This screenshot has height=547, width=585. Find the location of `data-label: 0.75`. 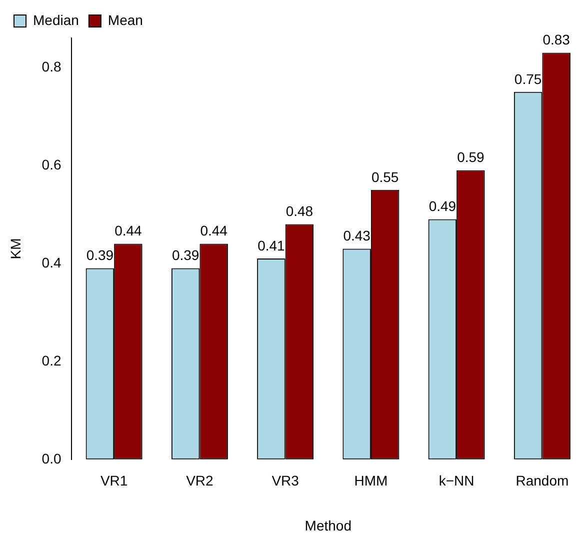

data-label: 0.75 is located at coordinates (528, 78).